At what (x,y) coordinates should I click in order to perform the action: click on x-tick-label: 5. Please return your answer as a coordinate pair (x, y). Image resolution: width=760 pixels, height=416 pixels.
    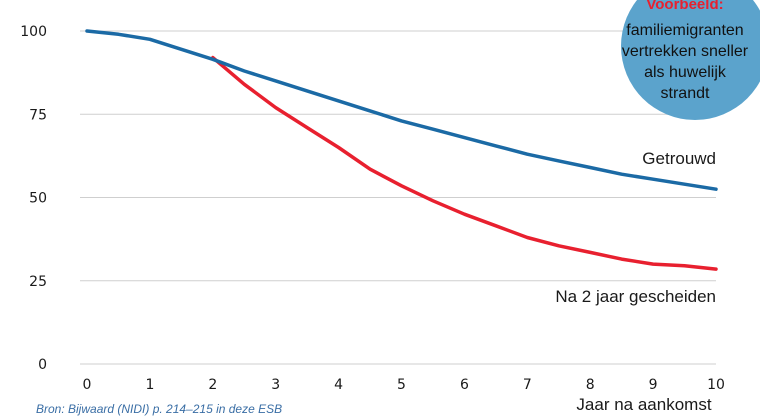
    Looking at the image, I should click on (401, 385).